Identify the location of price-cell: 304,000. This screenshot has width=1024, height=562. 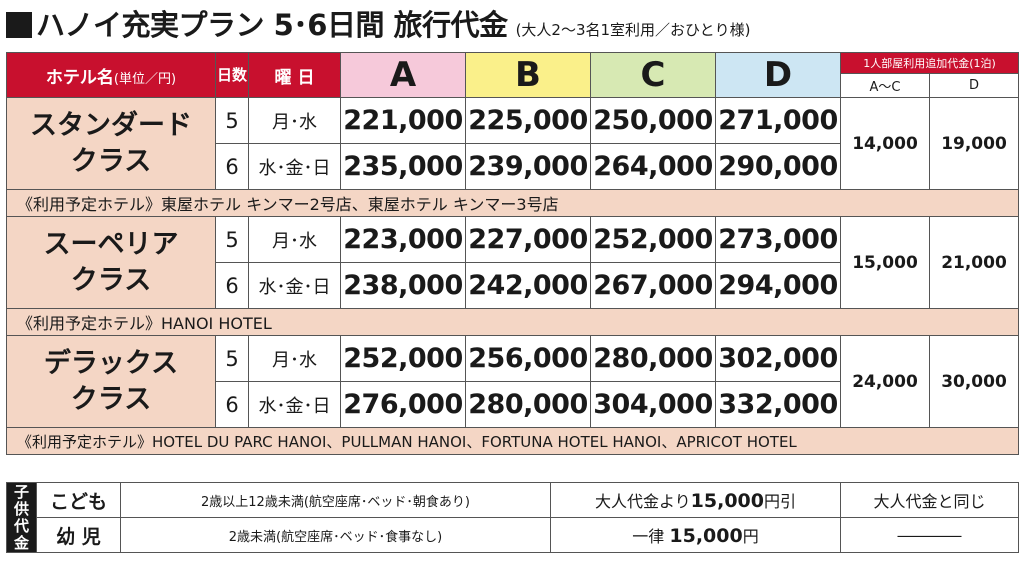
(653, 404).